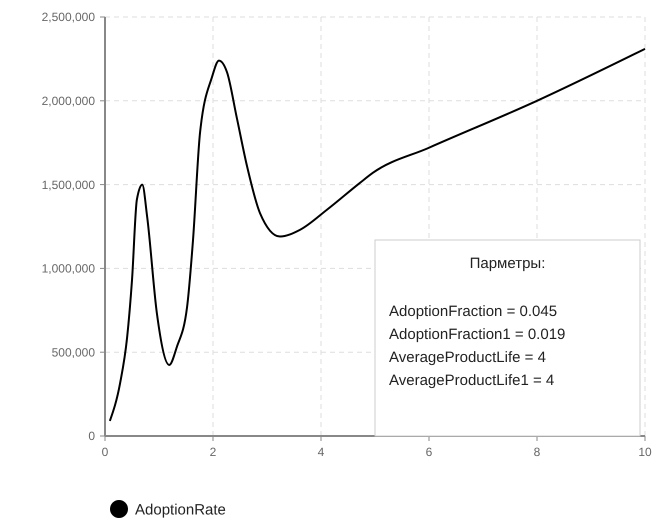 The width and height of the screenshot is (656, 519). What do you see at coordinates (180, 509) in the screenshot?
I see `legend-label: AdoptionRate` at bounding box center [180, 509].